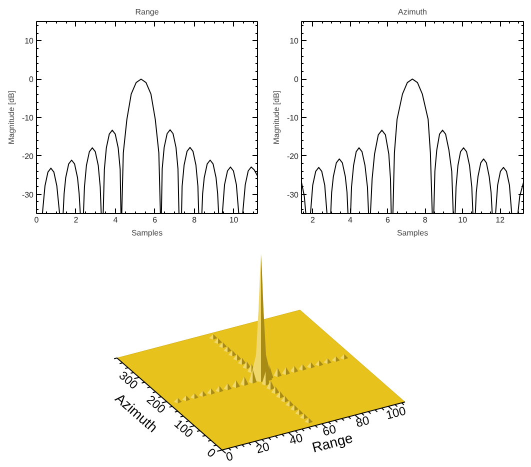 The image size is (531, 467). I want to click on x-tick-label: 12, so click(501, 220).